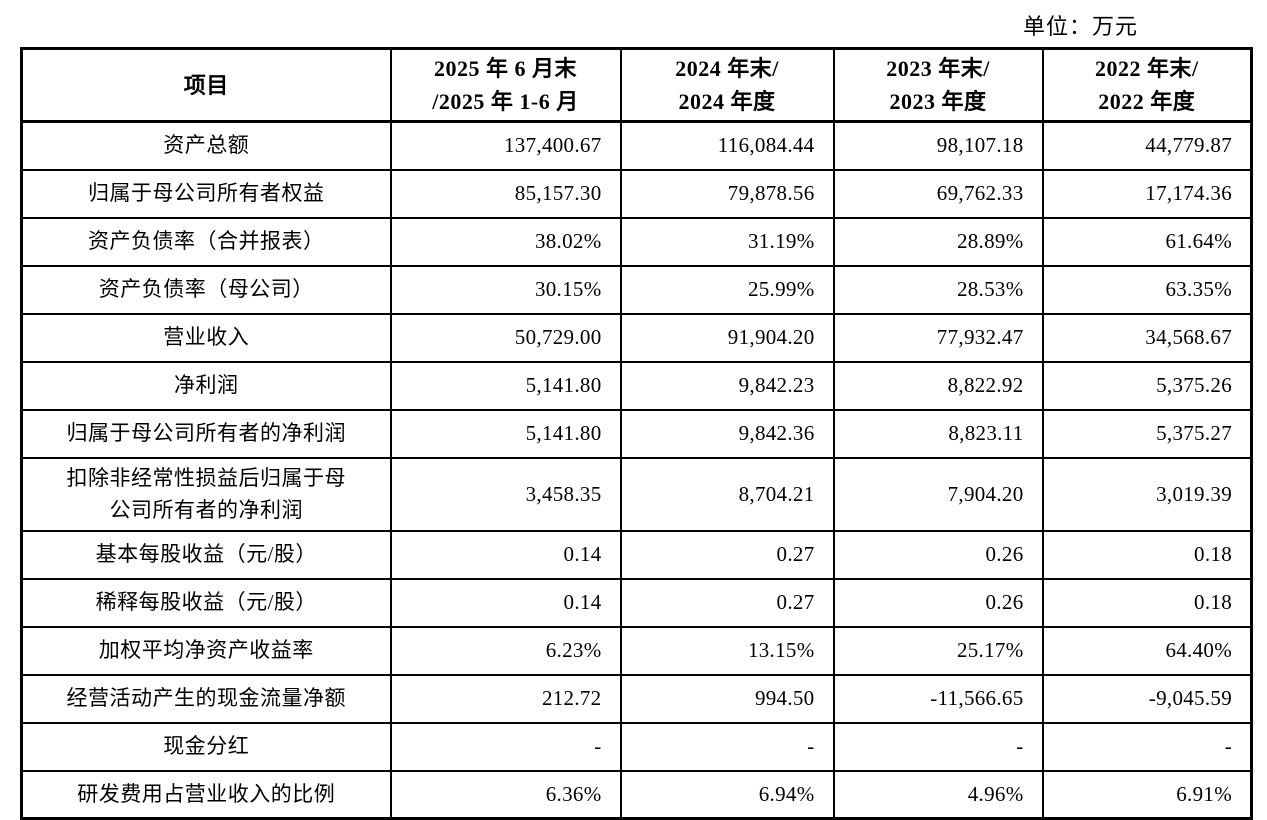 The width and height of the screenshot is (1267, 820). Describe the element at coordinates (505, 494) in the screenshot. I see `cell-value: 3,458.35` at that location.